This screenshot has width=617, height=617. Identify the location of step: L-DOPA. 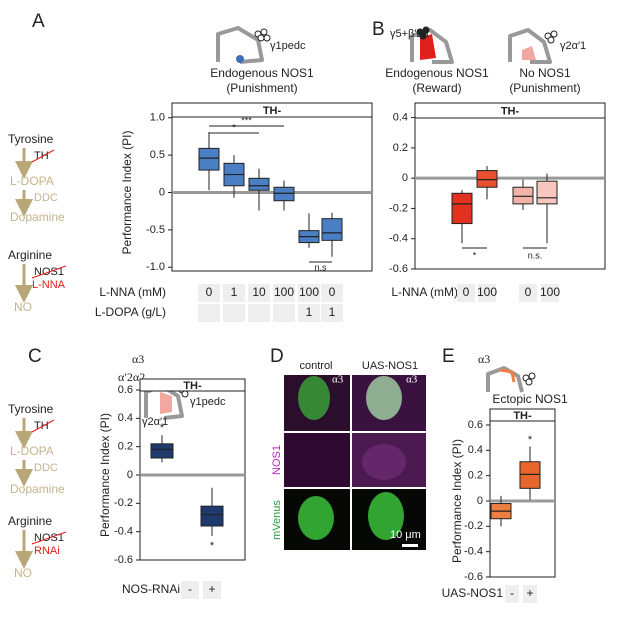
(32, 181).